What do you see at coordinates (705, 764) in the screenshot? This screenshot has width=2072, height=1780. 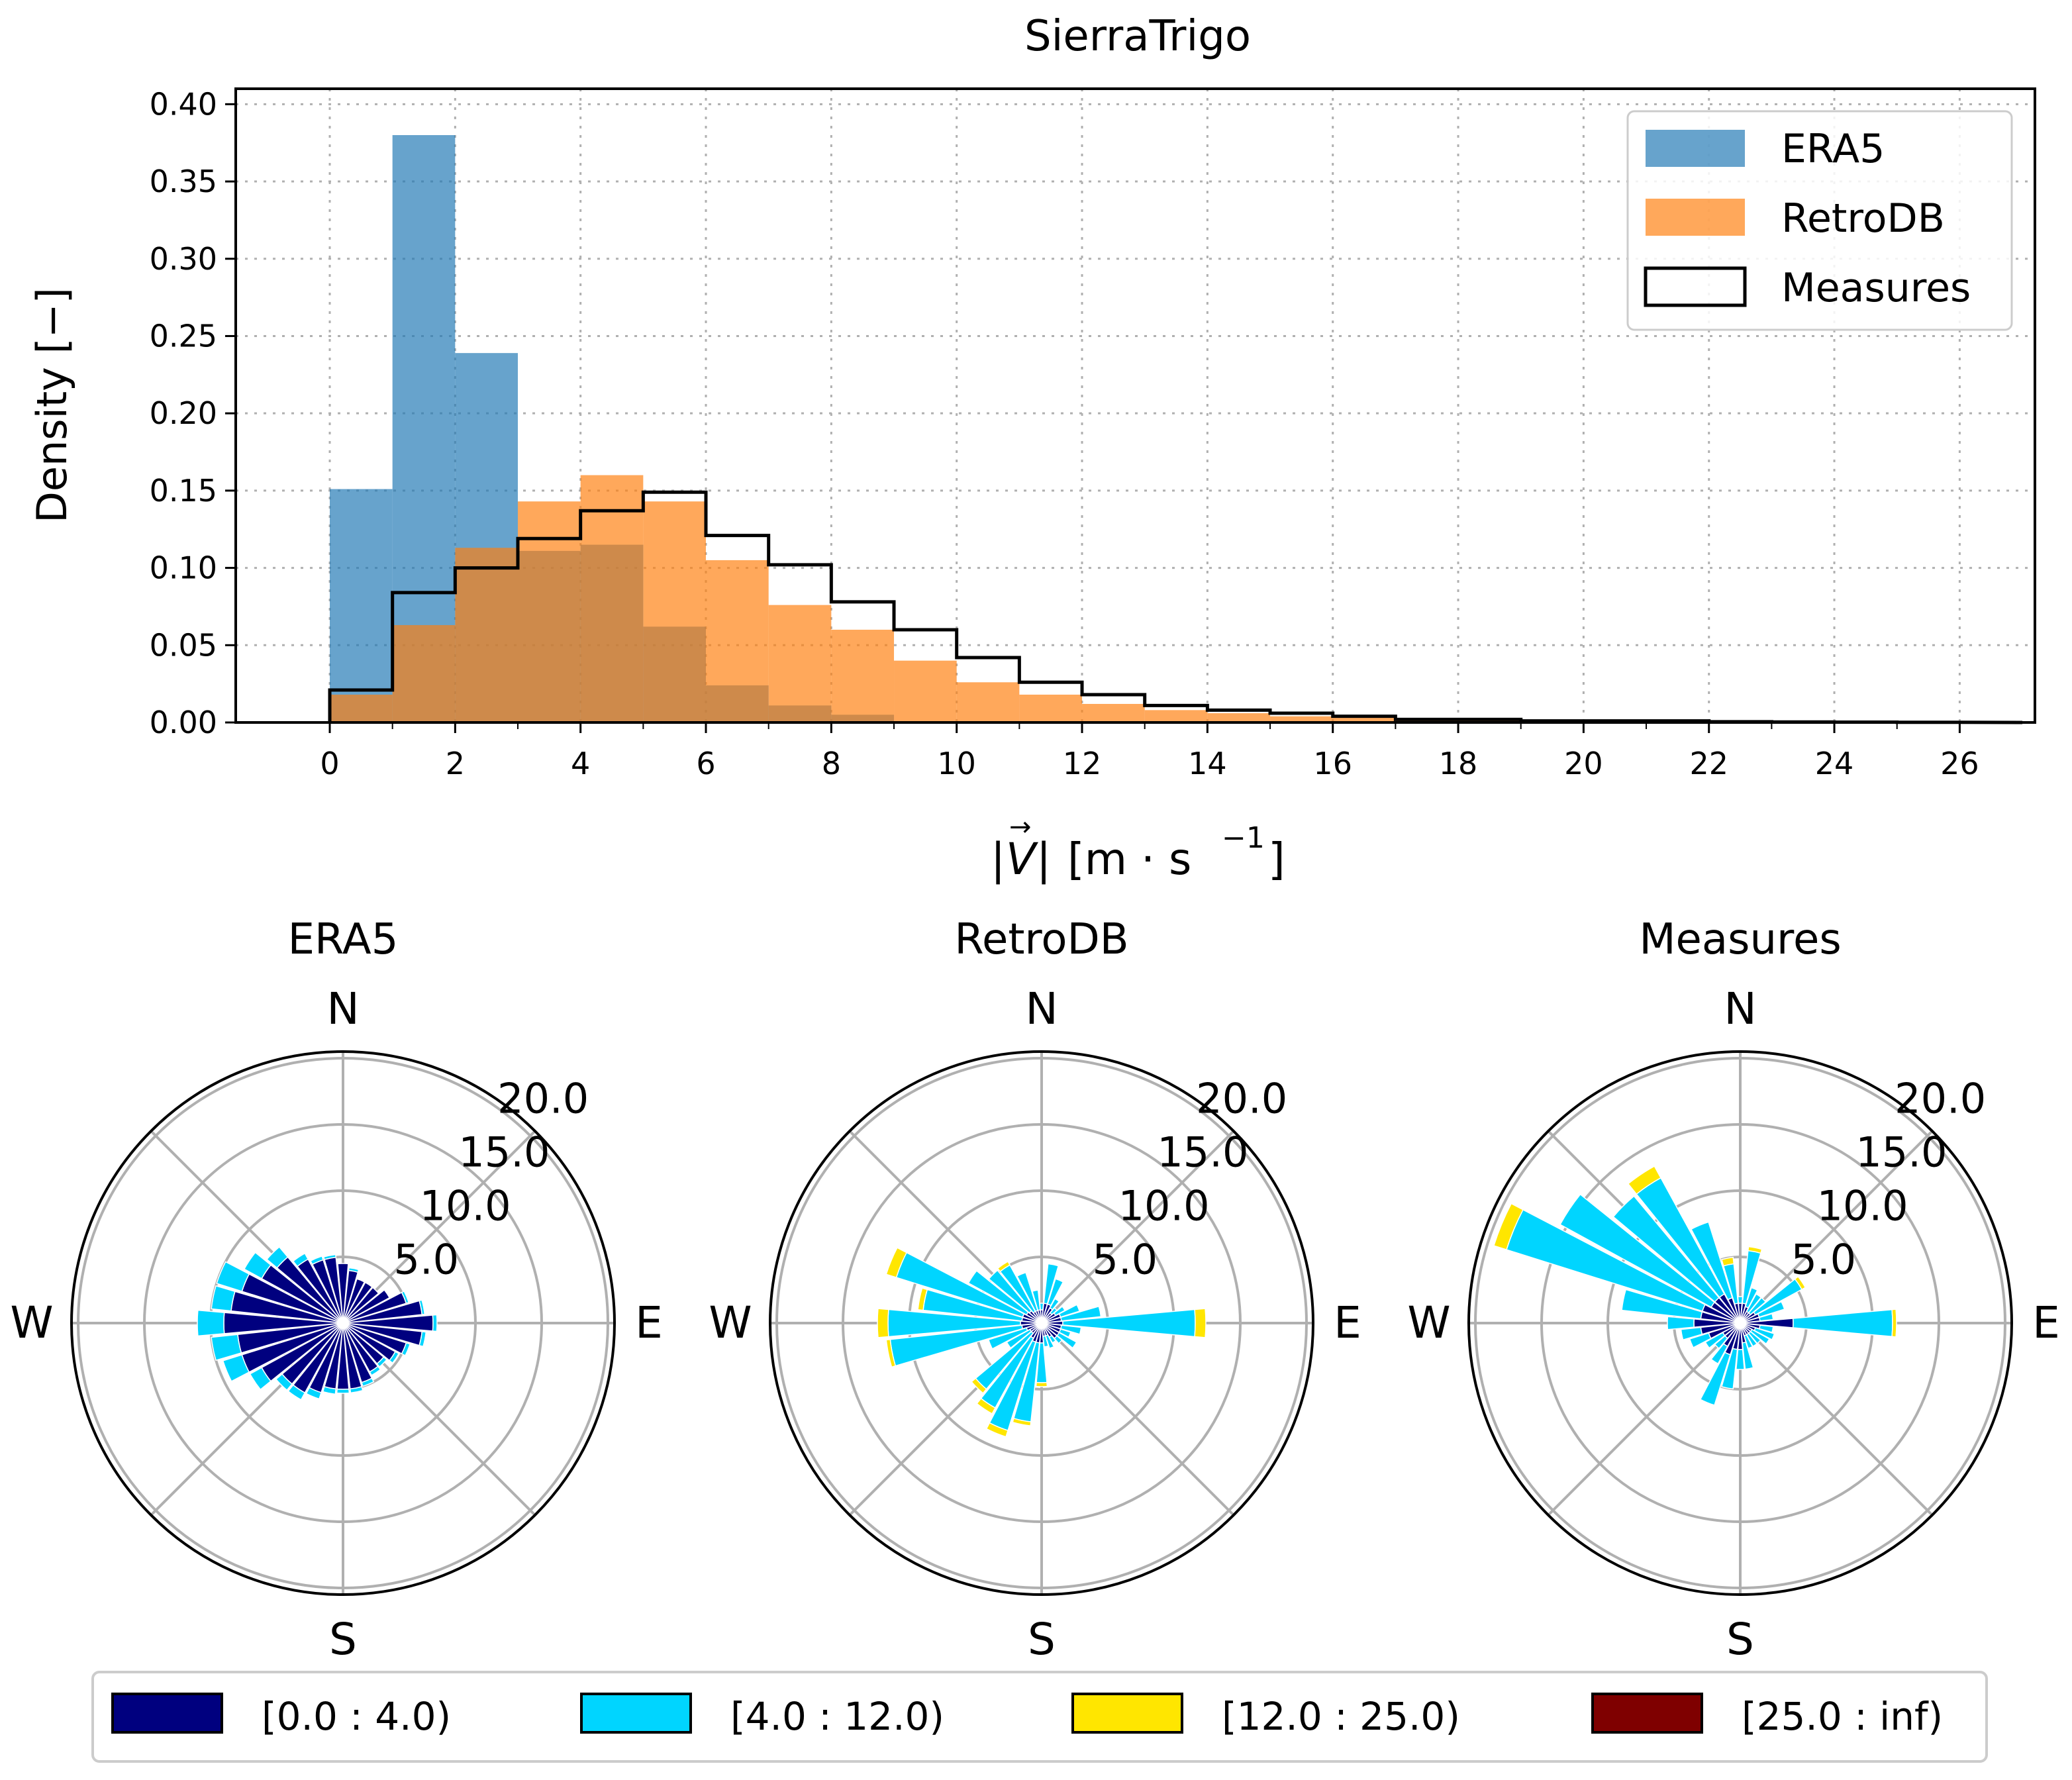 I see `x-tick-label: 6` at bounding box center [705, 764].